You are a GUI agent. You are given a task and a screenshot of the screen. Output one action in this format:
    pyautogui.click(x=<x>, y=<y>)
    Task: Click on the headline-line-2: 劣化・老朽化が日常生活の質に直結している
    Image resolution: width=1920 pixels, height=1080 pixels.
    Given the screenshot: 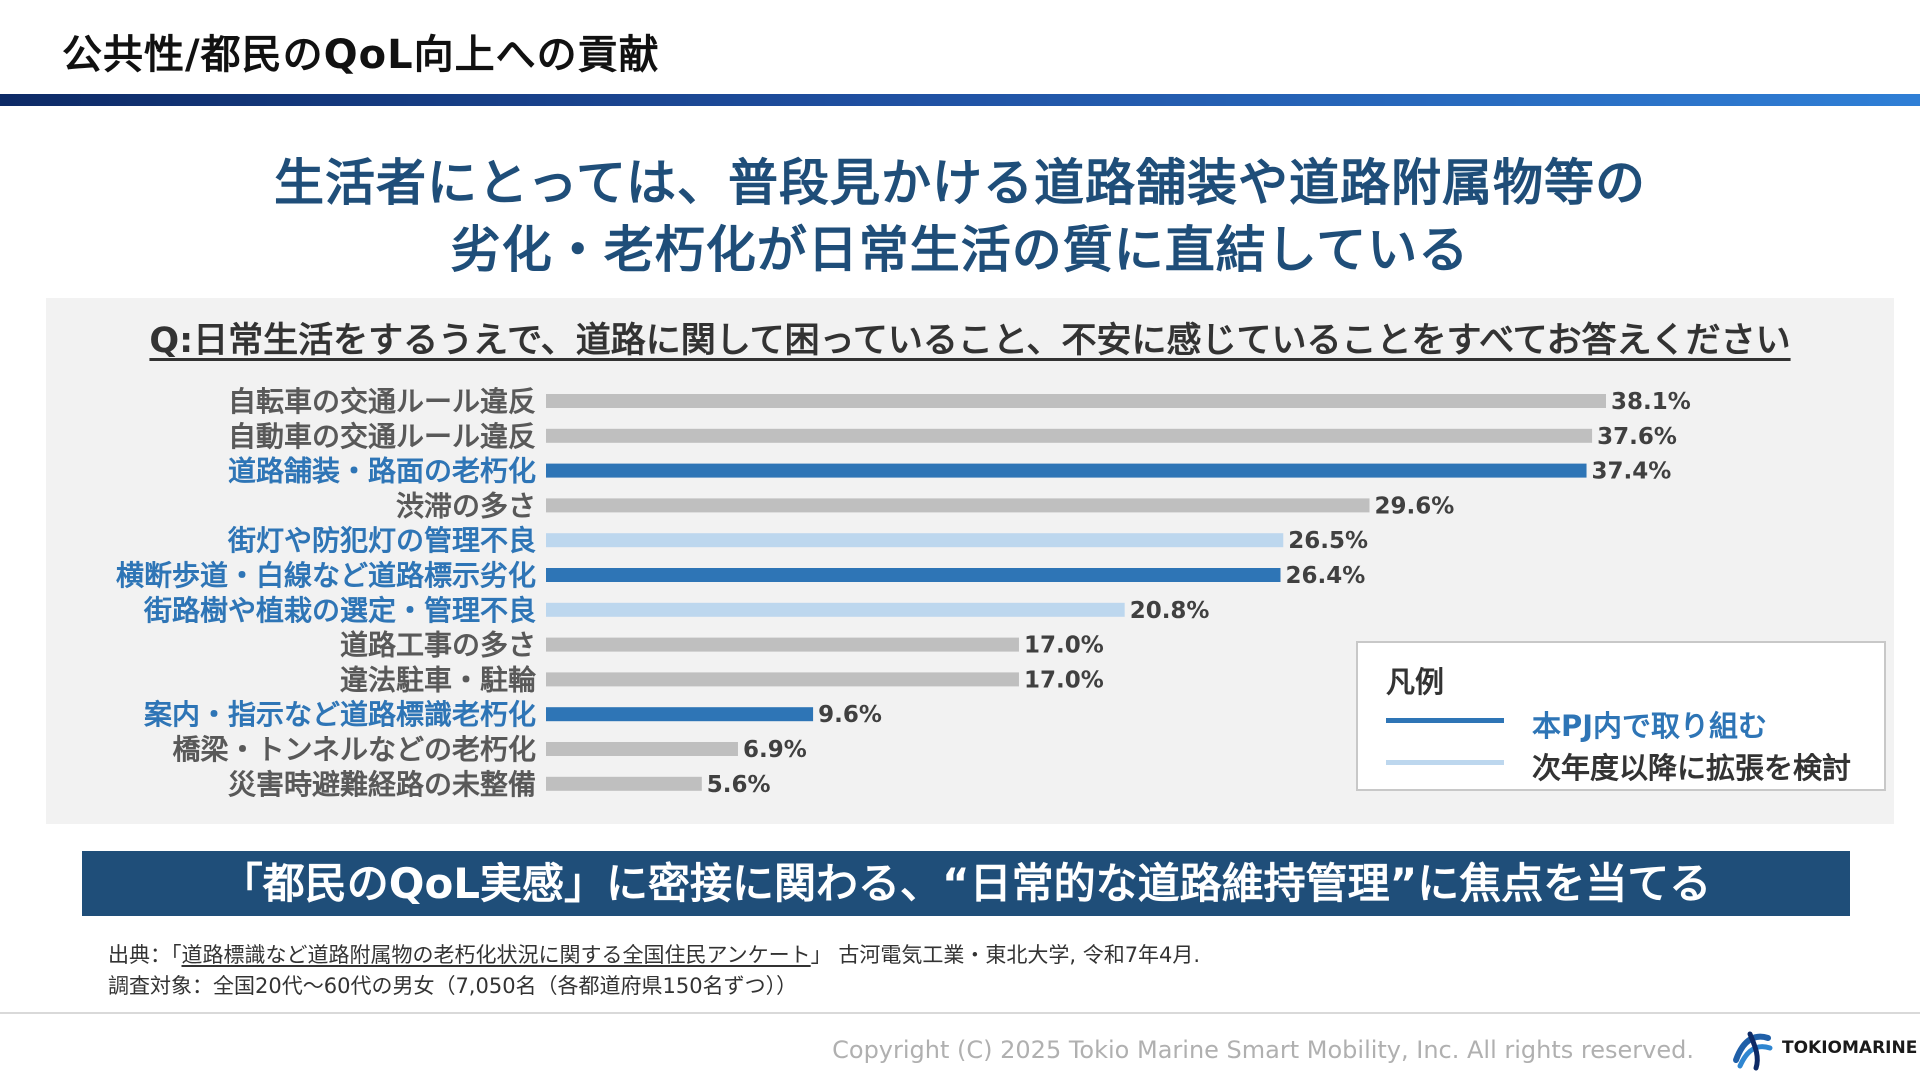 What is the action you would take?
    pyautogui.click(x=960, y=250)
    